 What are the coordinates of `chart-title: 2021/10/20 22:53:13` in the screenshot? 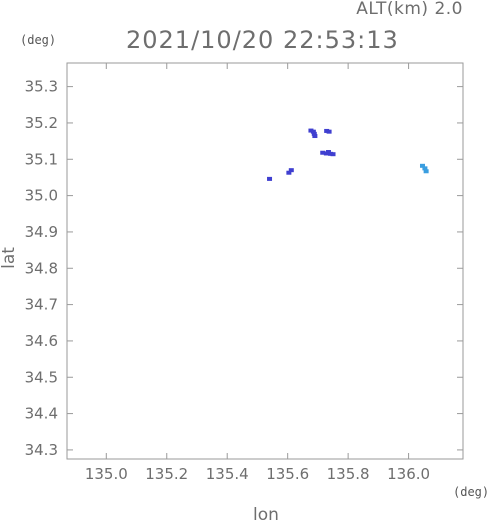 It's located at (262, 40).